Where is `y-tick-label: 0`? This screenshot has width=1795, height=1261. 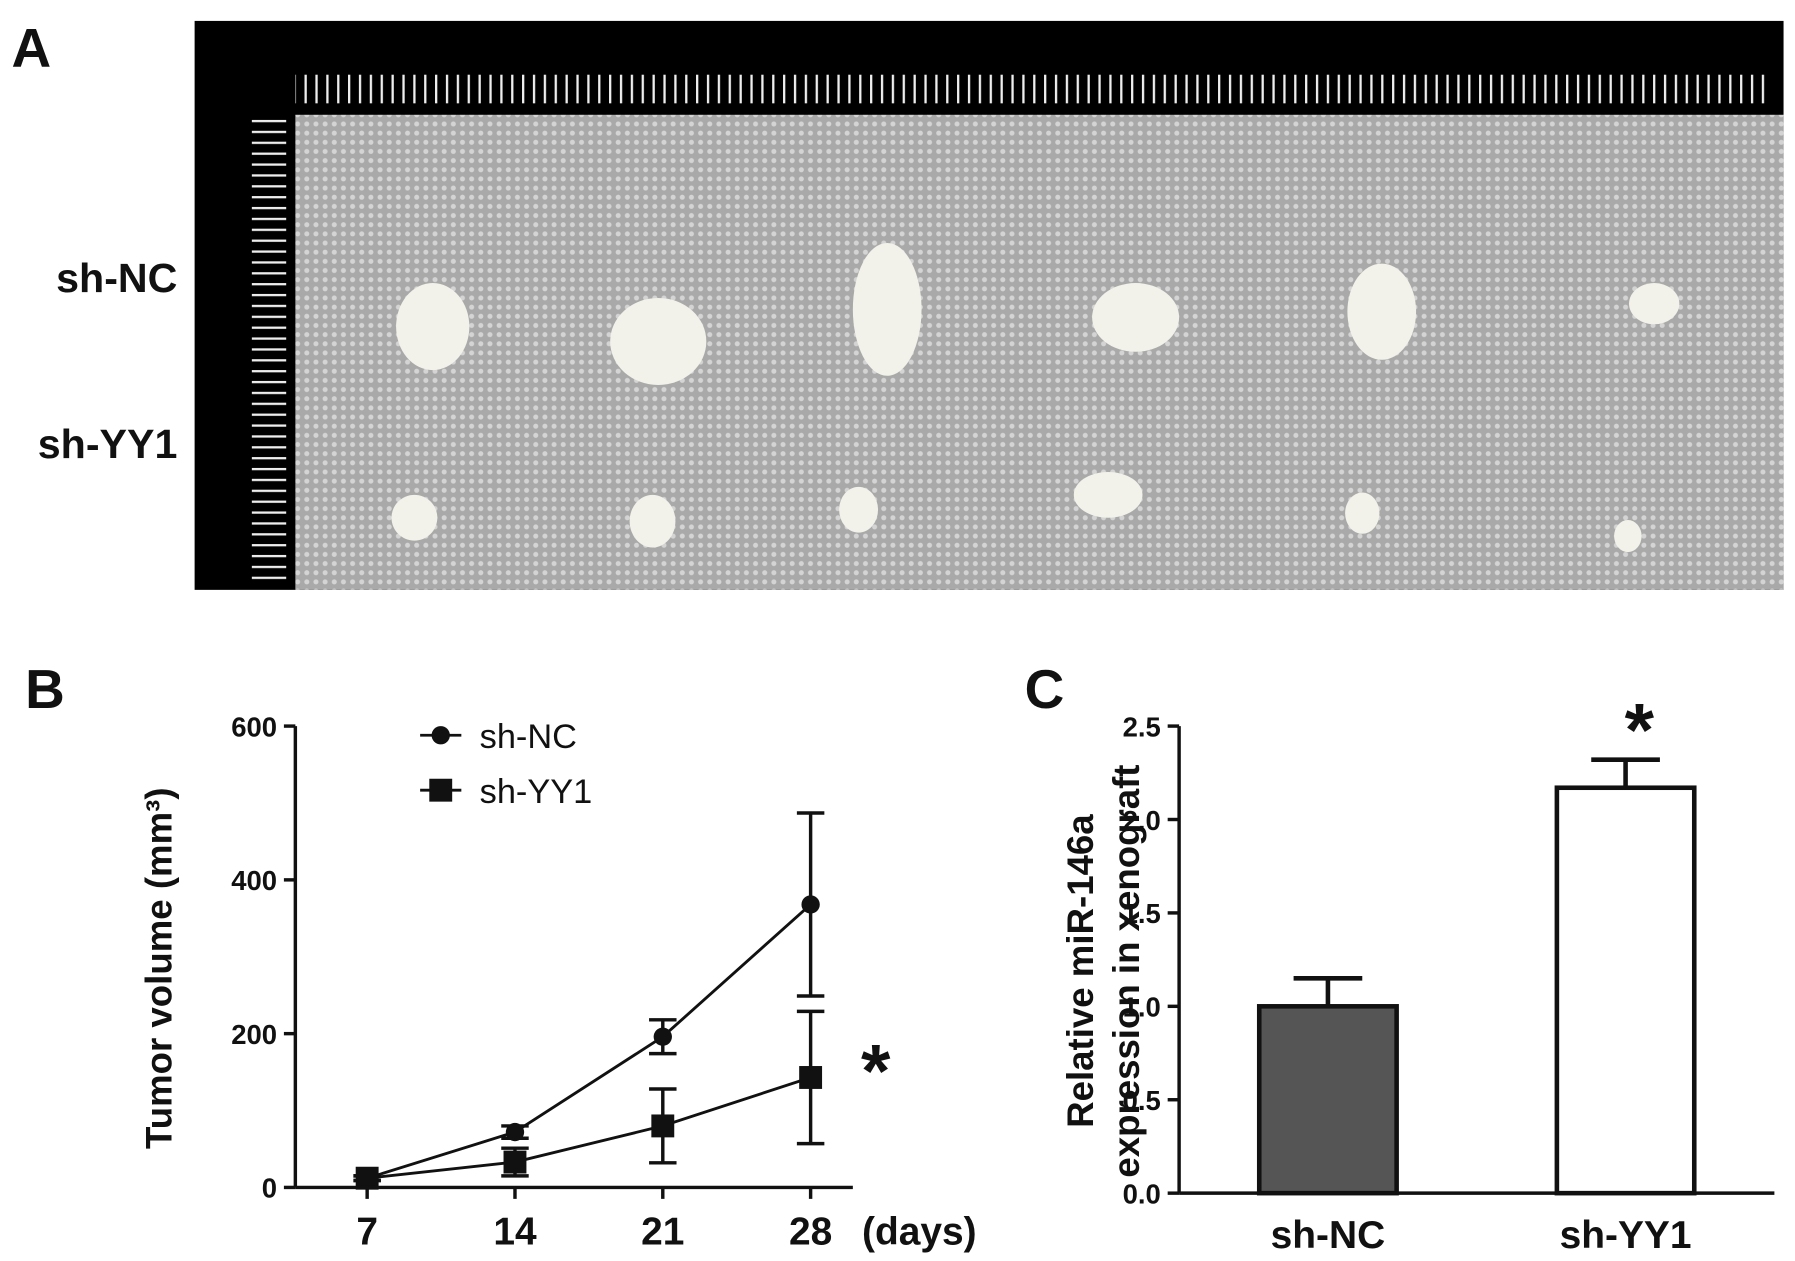
y-tick-label: 0 is located at coordinates (269, 1188).